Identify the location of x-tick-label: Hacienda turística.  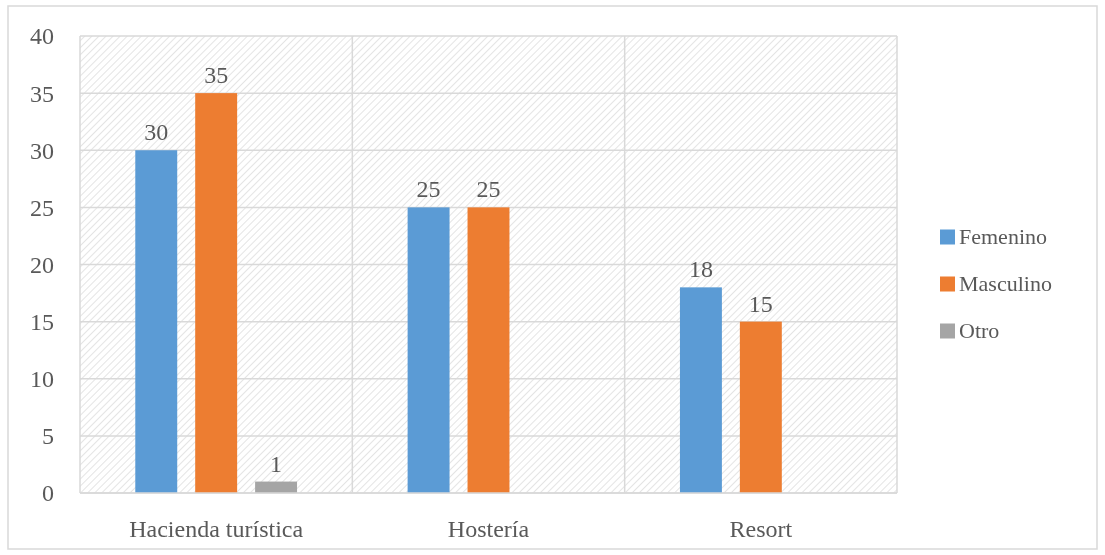
(216, 529).